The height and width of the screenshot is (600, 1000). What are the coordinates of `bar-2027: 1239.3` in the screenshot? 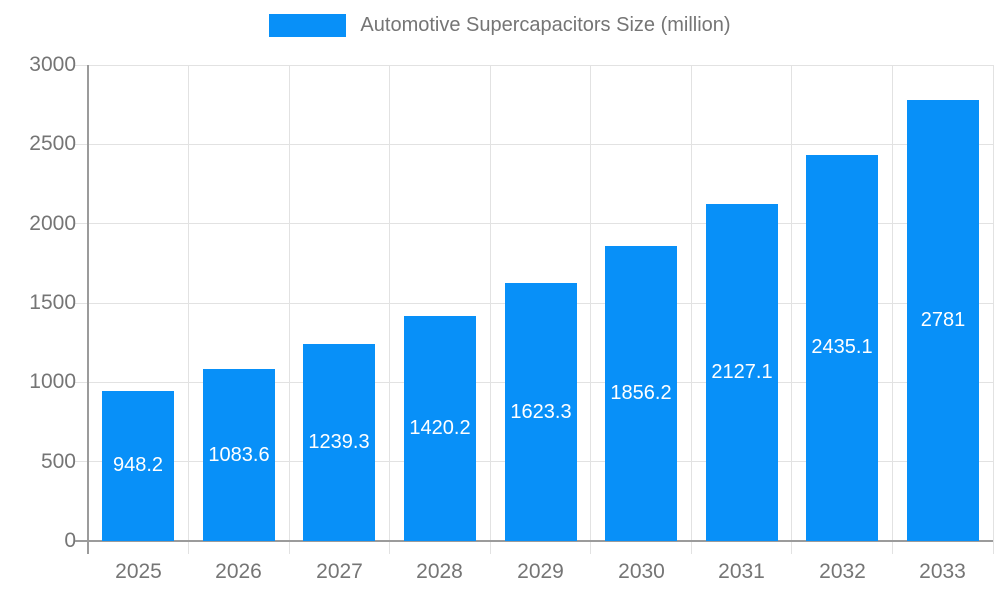 It's located at (339, 442).